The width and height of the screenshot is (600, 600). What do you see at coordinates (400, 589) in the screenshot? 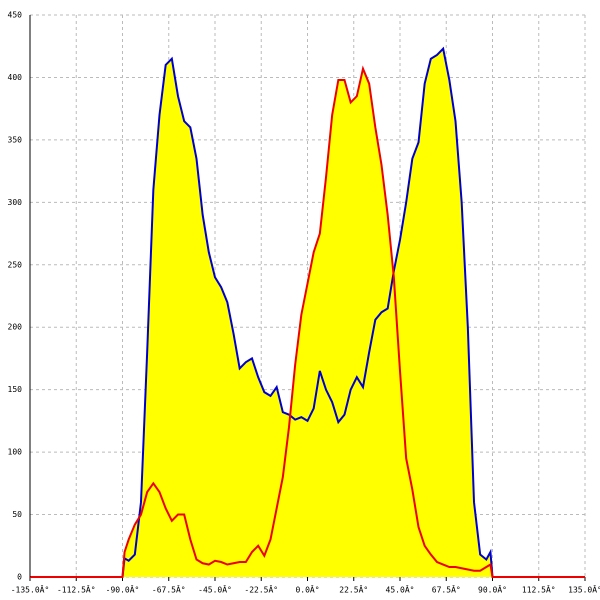
I see `x-tick-label: 45.0Â°` at bounding box center [400, 589].